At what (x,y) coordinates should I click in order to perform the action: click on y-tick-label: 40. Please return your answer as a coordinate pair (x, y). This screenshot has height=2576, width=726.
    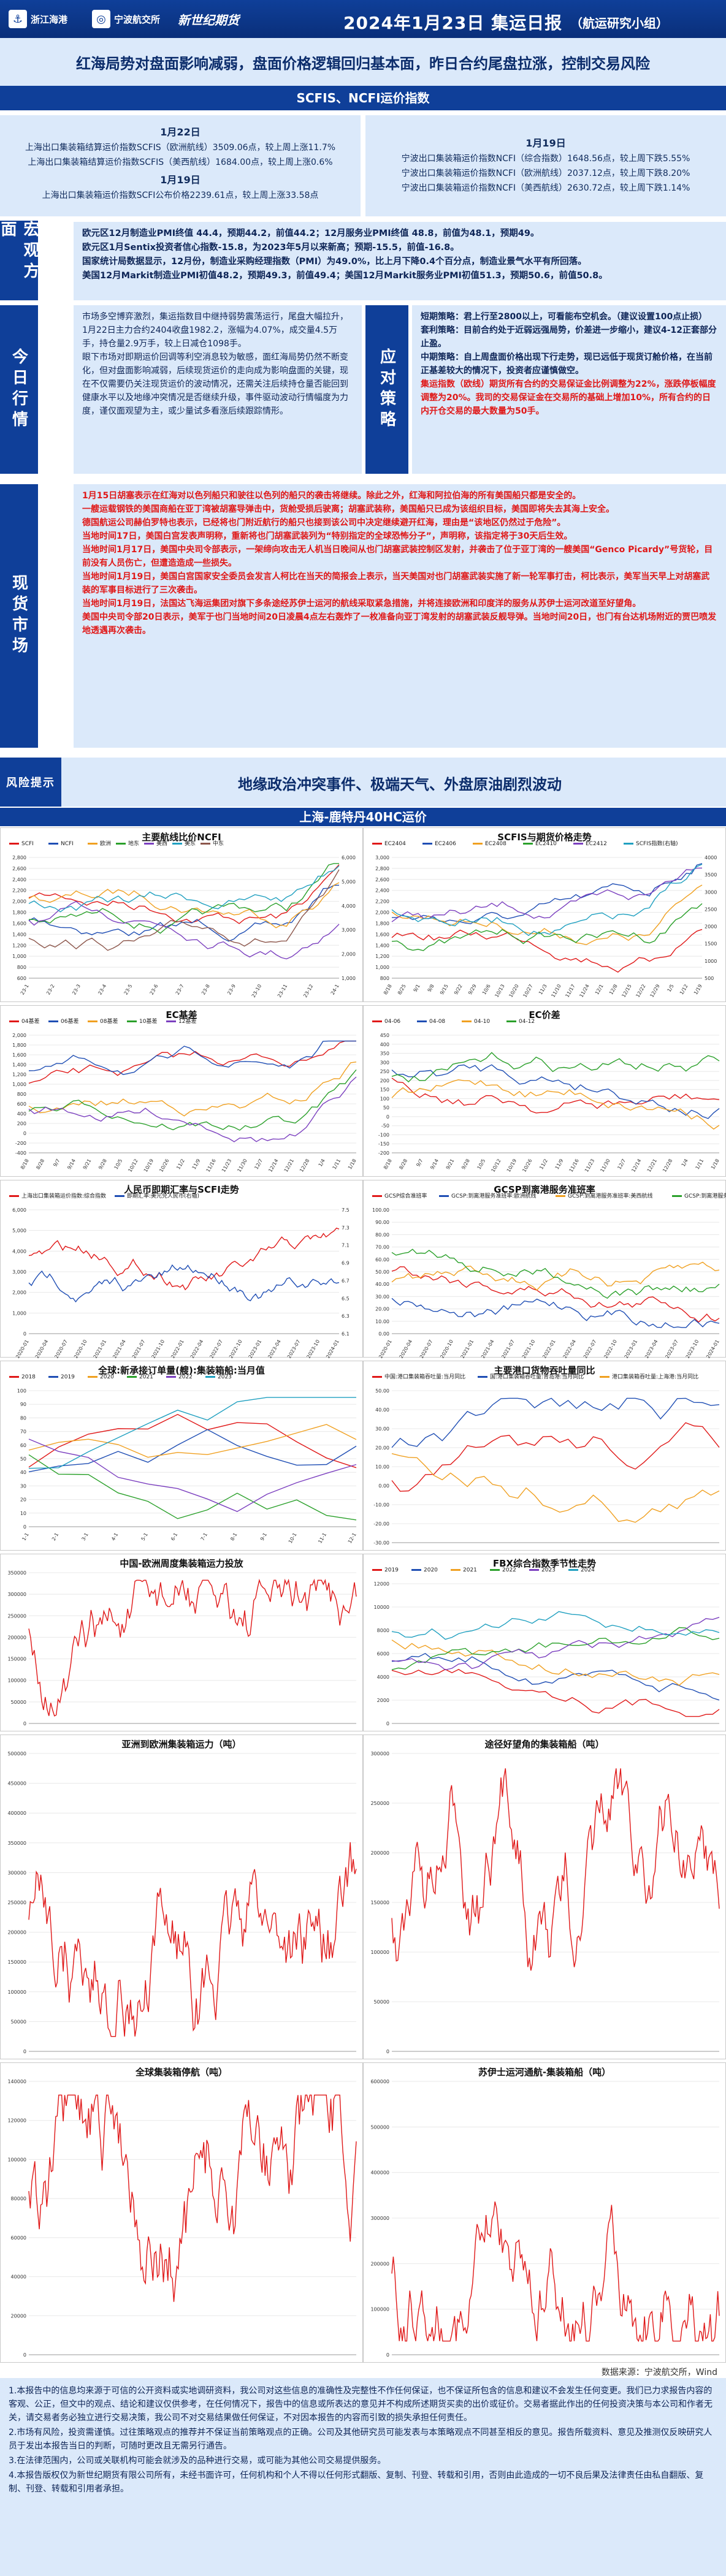
    Looking at the image, I should click on (23, 1472).